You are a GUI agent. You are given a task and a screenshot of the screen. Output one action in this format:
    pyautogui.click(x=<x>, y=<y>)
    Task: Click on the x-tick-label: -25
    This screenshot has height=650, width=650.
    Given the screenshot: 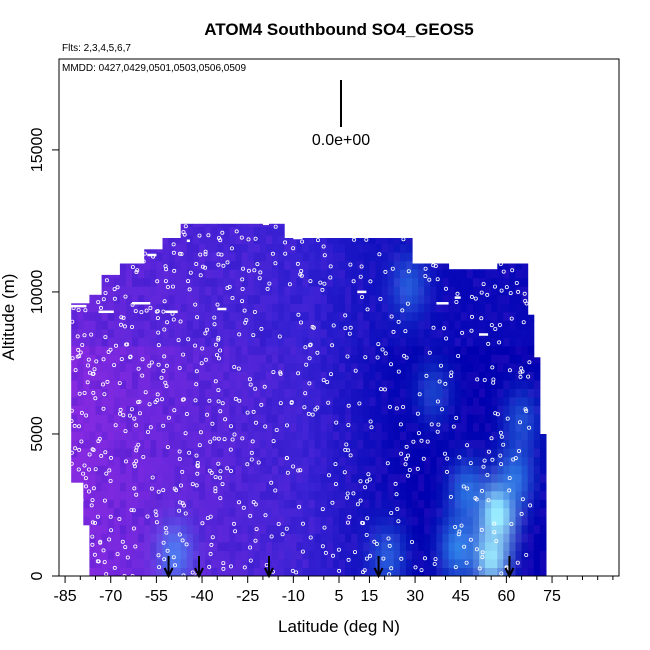 What is the action you would take?
    pyautogui.click(x=247, y=596)
    